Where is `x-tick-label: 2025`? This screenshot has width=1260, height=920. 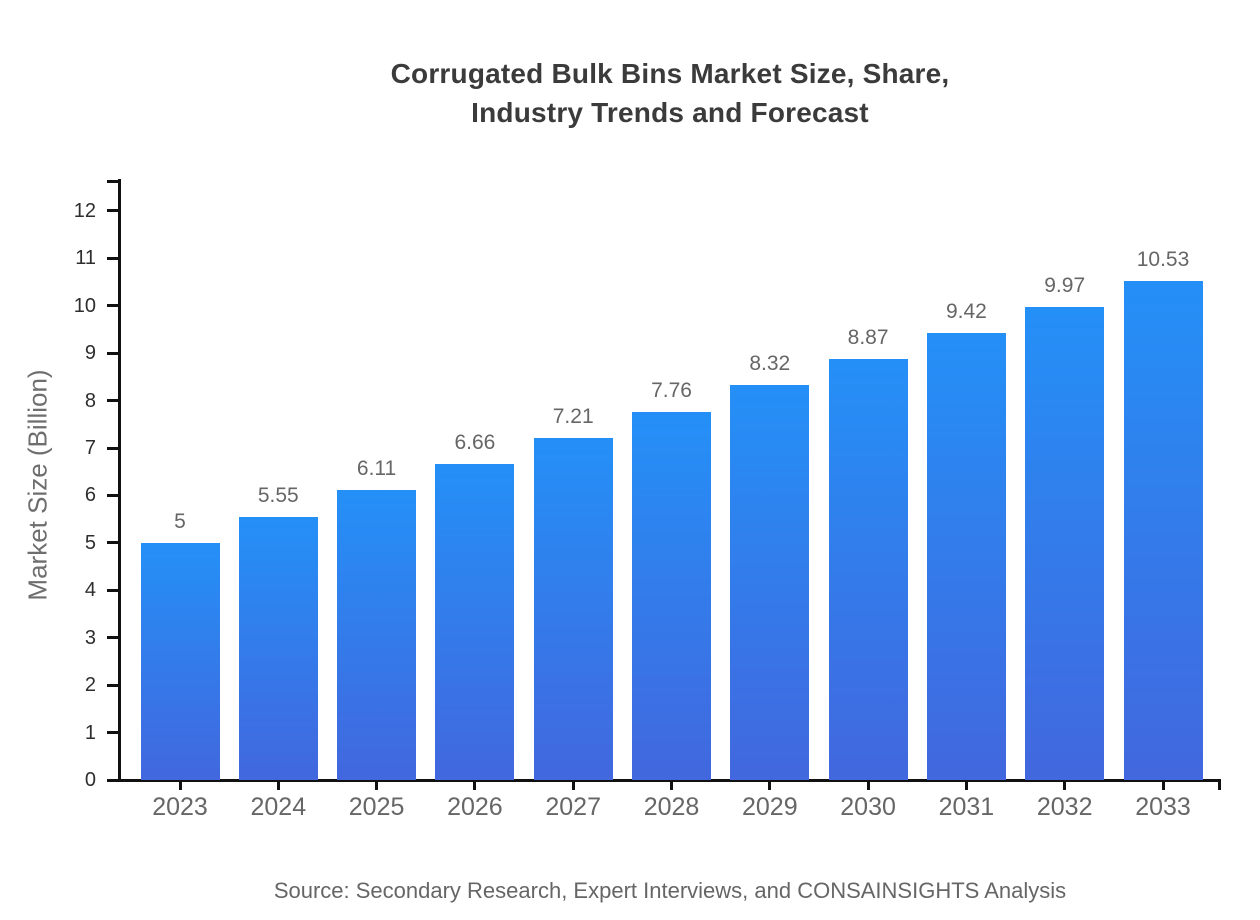 x-tick-label: 2025 is located at coordinates (376, 807).